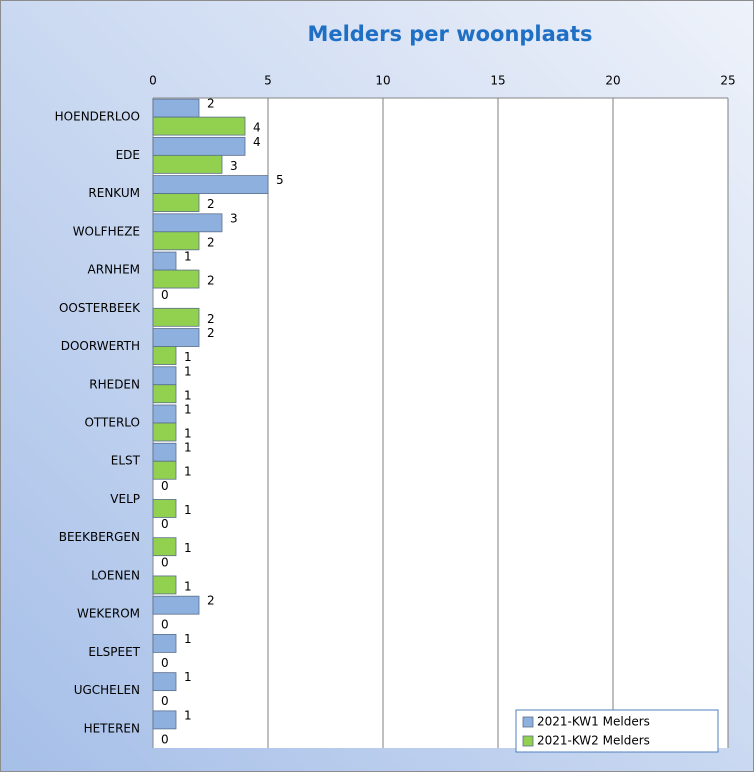  What do you see at coordinates (100, 346) in the screenshot?
I see `y-tick-label: DOORWERTH` at bounding box center [100, 346].